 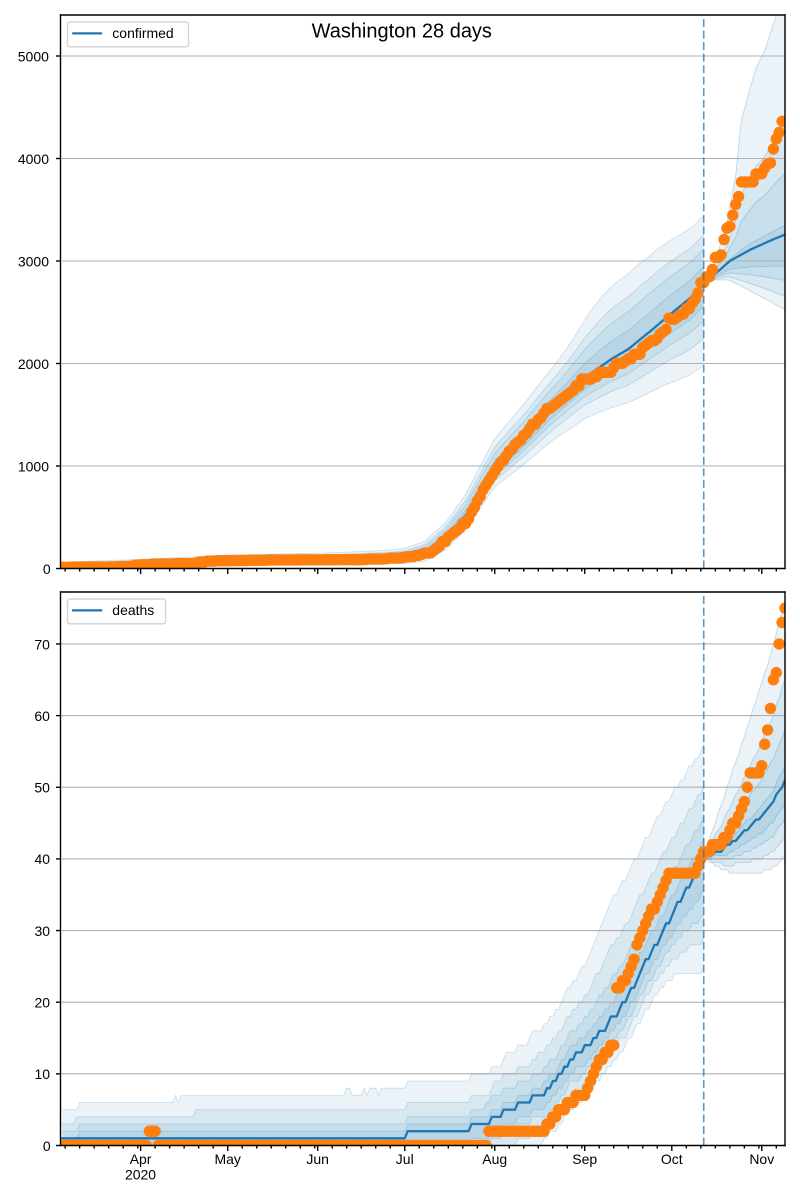 I want to click on svg-text: Jun, so click(x=317, y=1159).